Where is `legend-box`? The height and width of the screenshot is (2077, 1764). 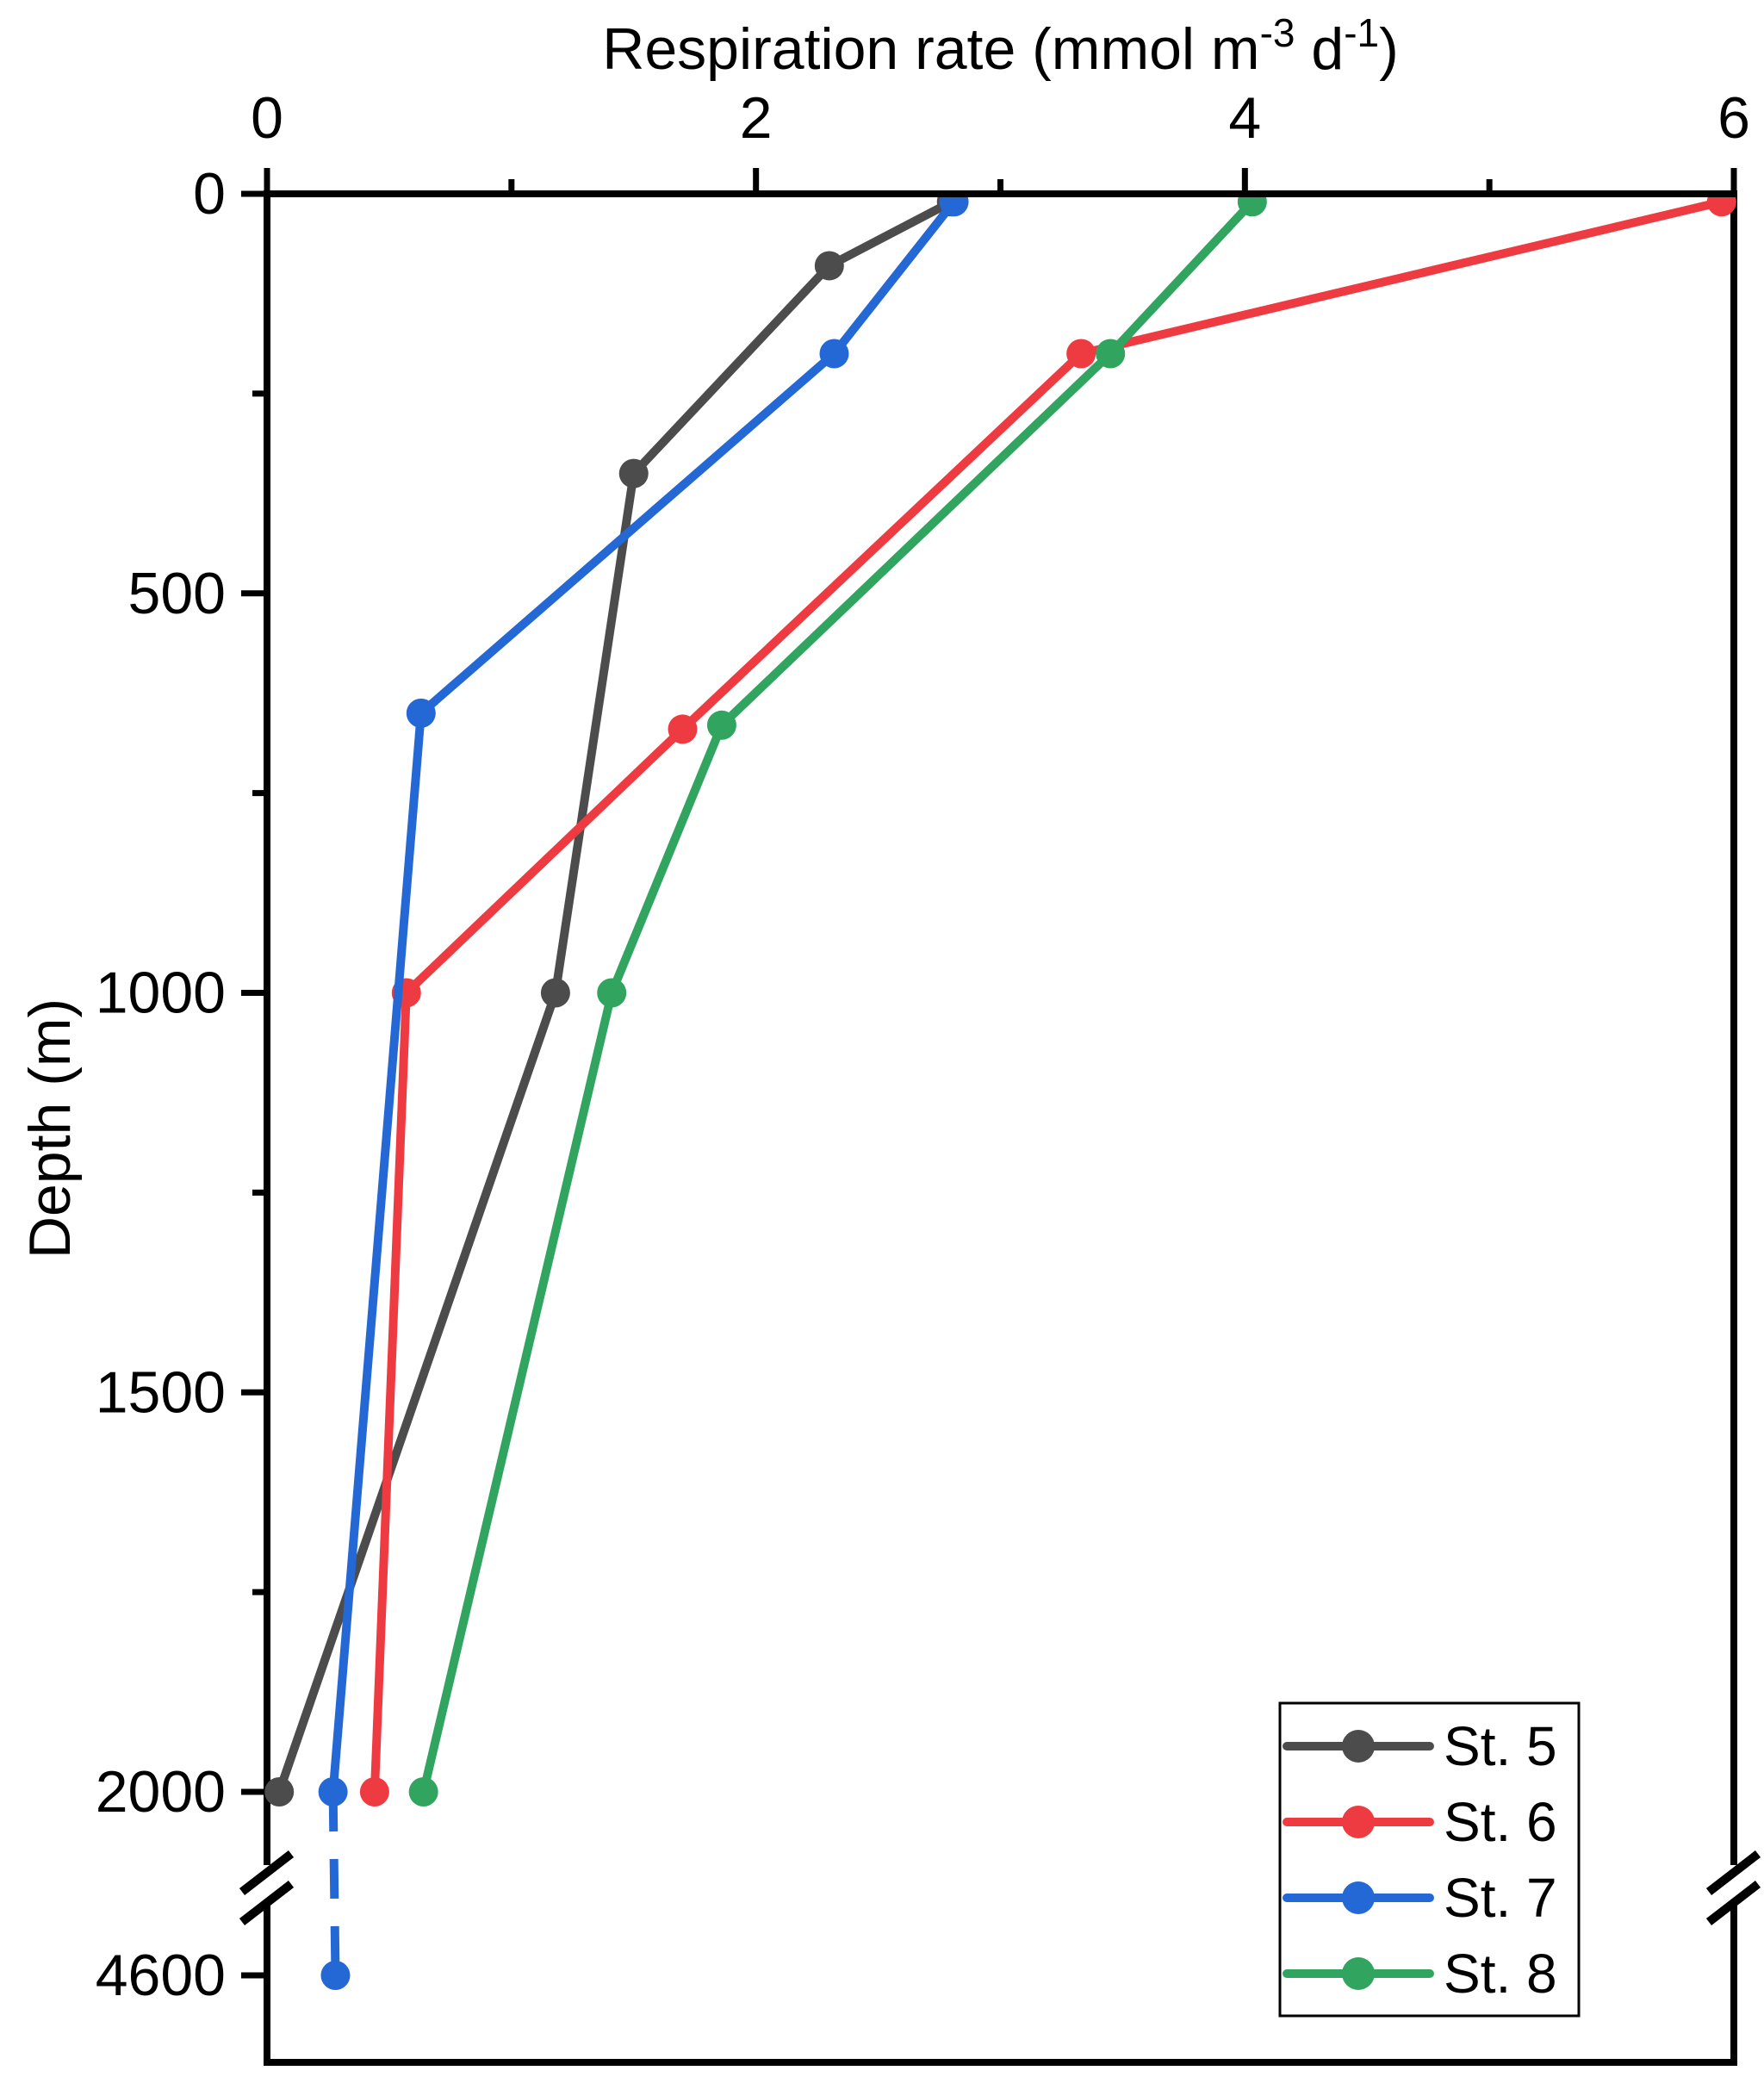
legend-box is located at coordinates (1429, 1859).